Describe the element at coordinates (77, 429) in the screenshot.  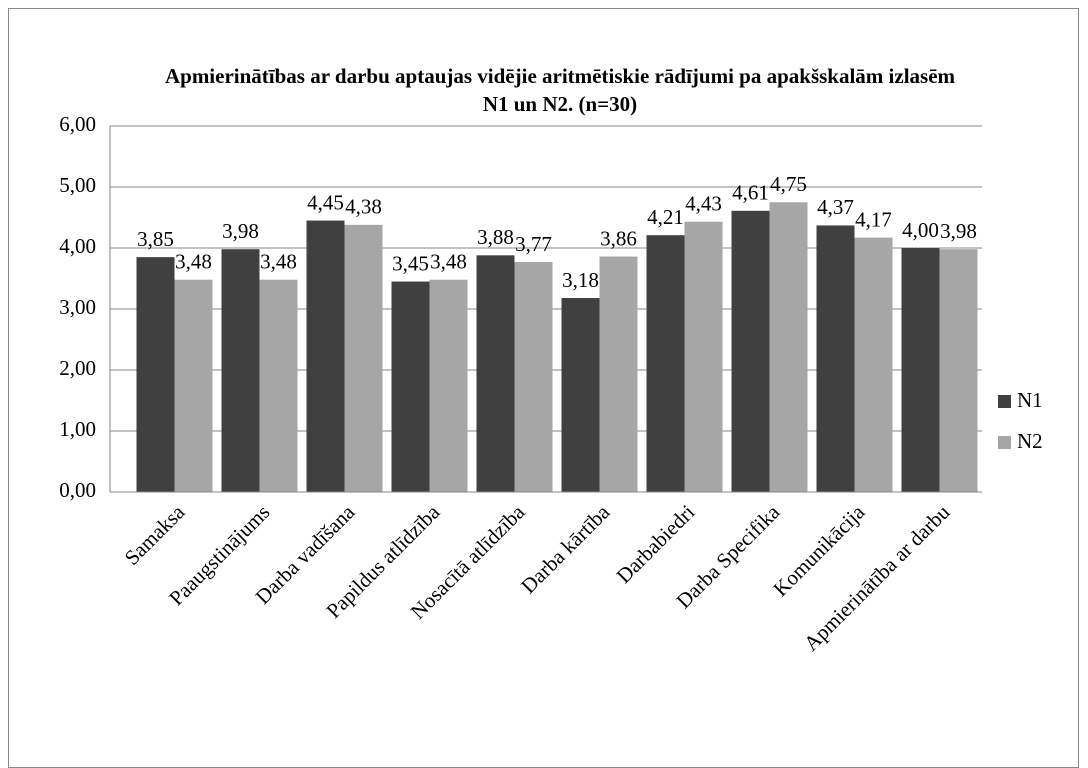
I see `y-tick-label: 1,00` at that location.